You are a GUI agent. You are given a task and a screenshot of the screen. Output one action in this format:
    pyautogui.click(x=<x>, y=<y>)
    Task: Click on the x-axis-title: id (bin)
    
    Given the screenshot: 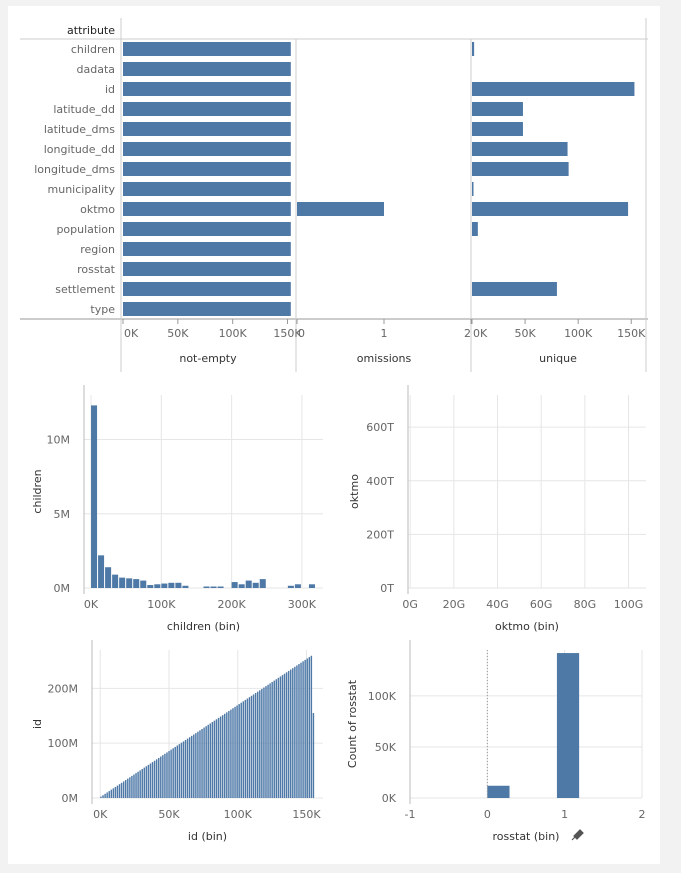 What is the action you would take?
    pyautogui.click(x=207, y=836)
    